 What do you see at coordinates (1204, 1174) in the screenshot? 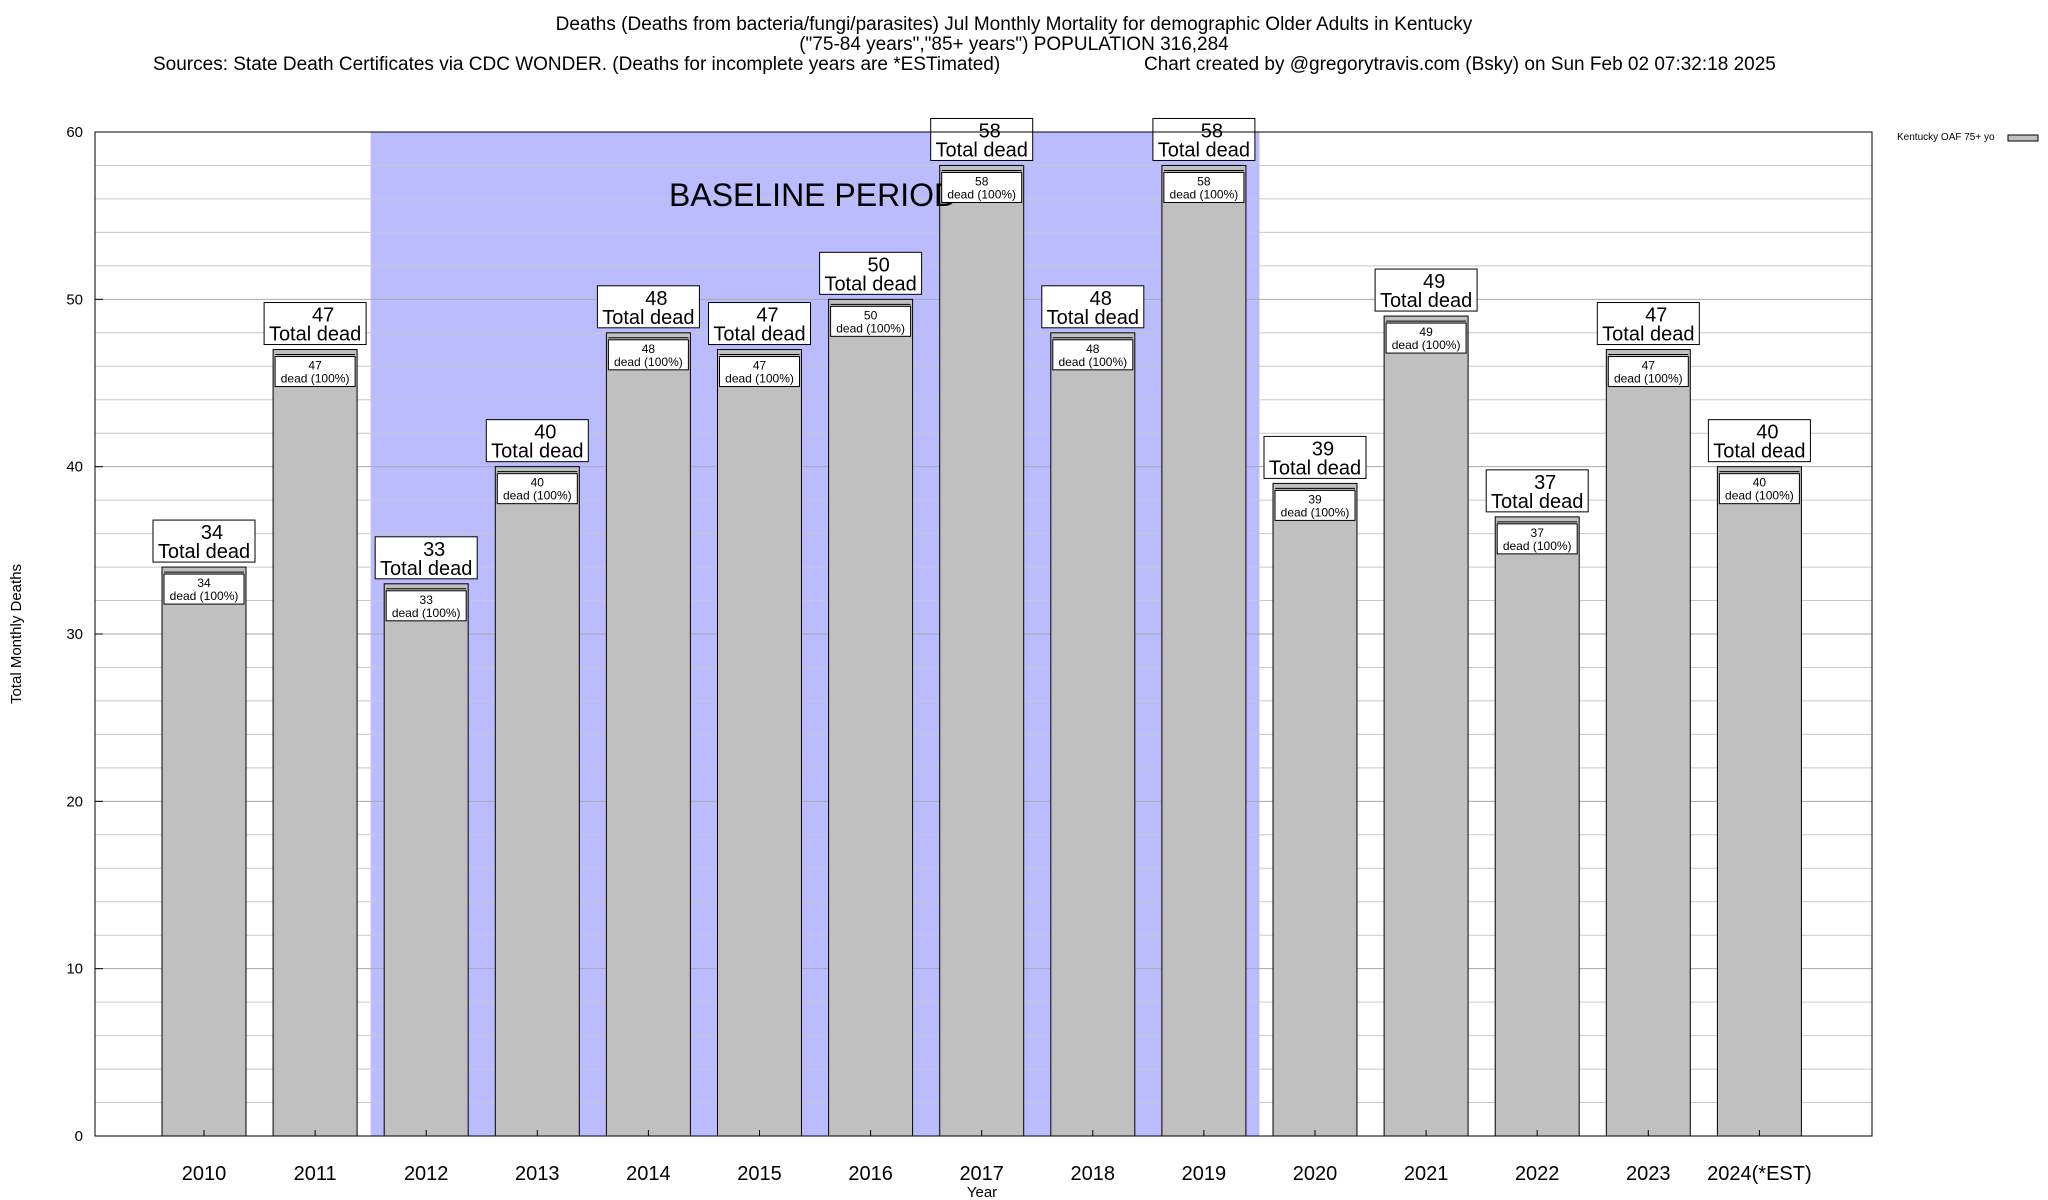
I see `x-tick-label: 2019` at bounding box center [1204, 1174].